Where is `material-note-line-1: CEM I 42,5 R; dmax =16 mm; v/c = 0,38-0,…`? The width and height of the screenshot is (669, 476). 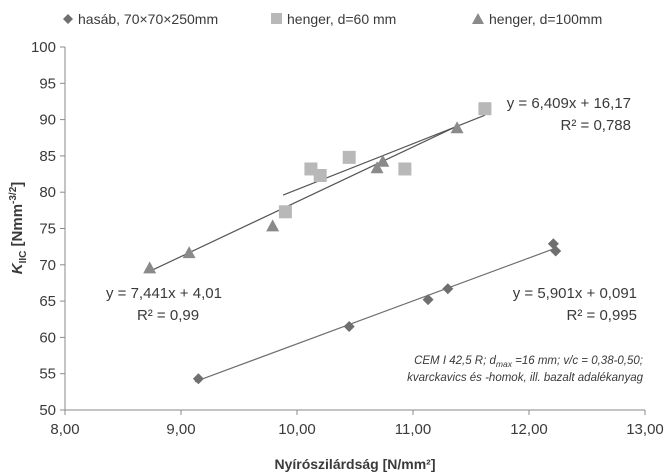 material-note-line-1: CEM I 42,5 R; dmax =16 mm; v/c = 0,38-0,… is located at coordinates (528, 362).